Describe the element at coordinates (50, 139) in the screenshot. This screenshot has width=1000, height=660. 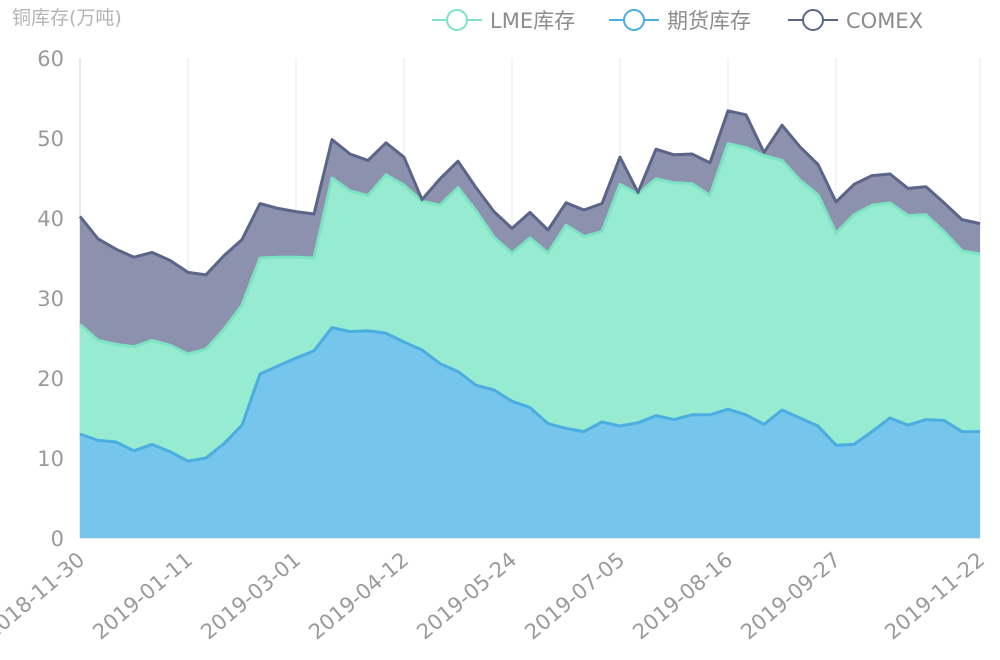
I see `y-tick-label: 50` at that location.